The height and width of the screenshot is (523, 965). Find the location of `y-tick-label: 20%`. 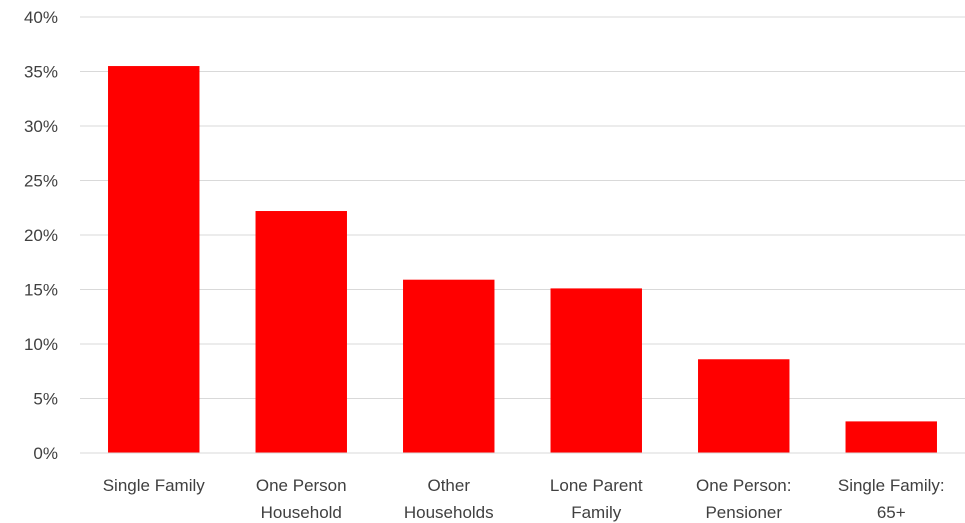

y-tick-label: 20% is located at coordinates (41, 235).